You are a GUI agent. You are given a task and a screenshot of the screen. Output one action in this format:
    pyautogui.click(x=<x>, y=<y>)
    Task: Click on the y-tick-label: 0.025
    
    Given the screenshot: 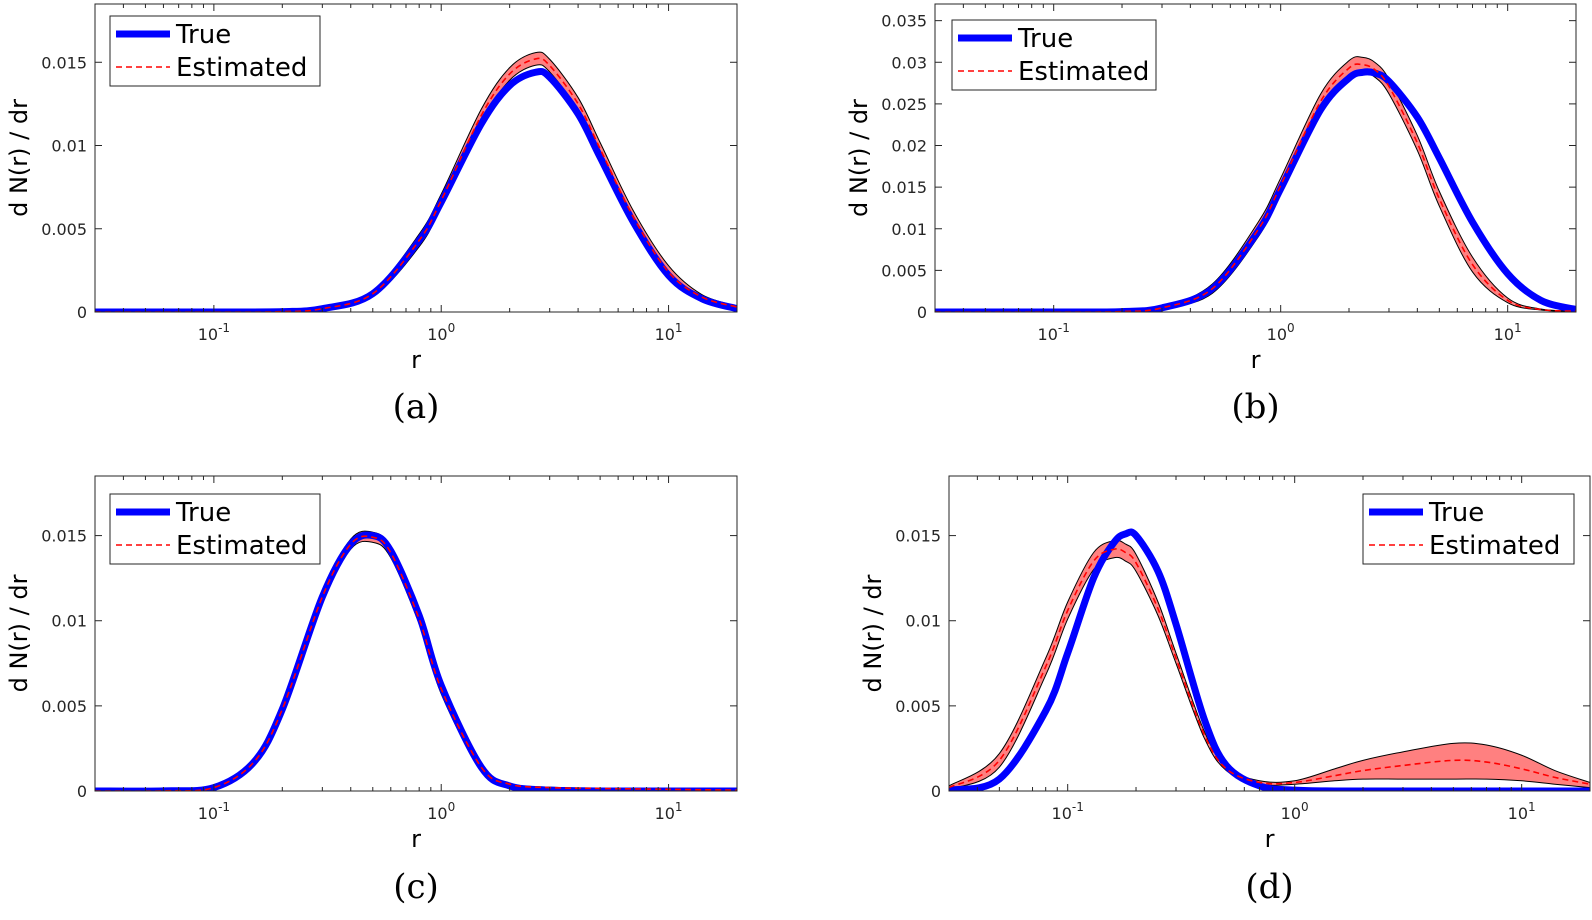 What is the action you would take?
    pyautogui.click(x=904, y=104)
    